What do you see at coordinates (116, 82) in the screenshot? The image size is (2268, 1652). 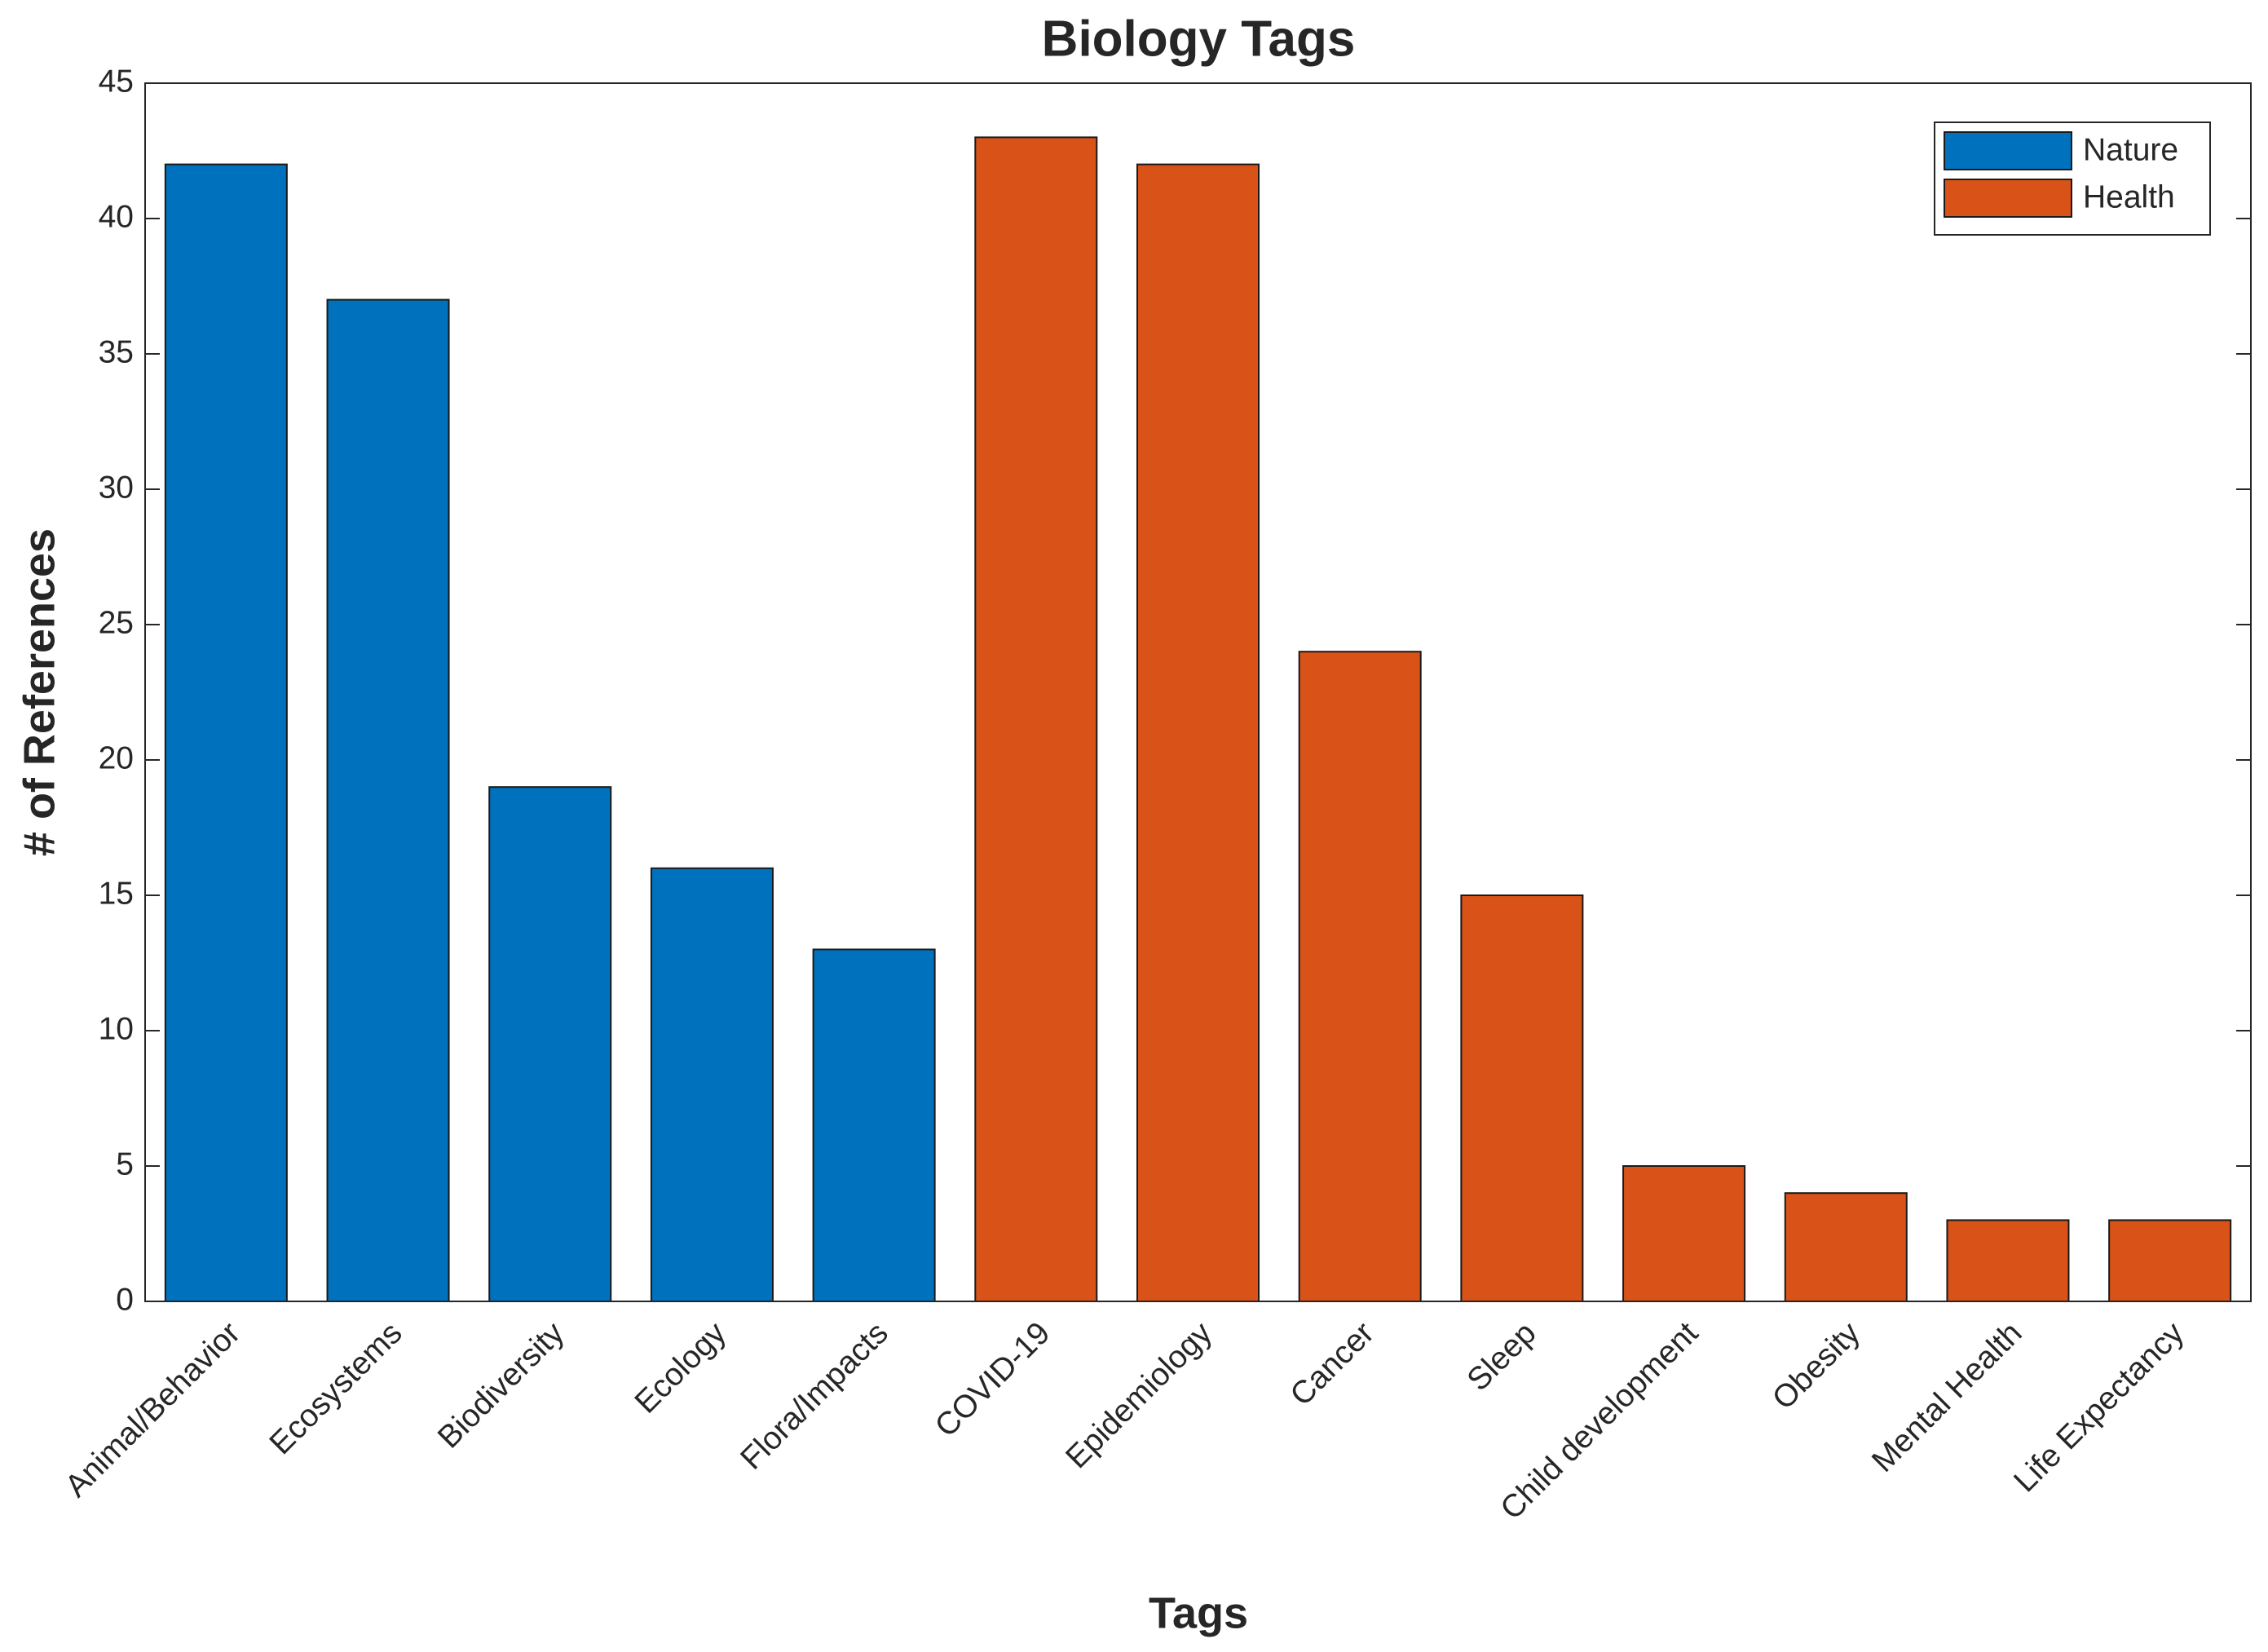 I see `y-tick-label: 45` at bounding box center [116, 82].